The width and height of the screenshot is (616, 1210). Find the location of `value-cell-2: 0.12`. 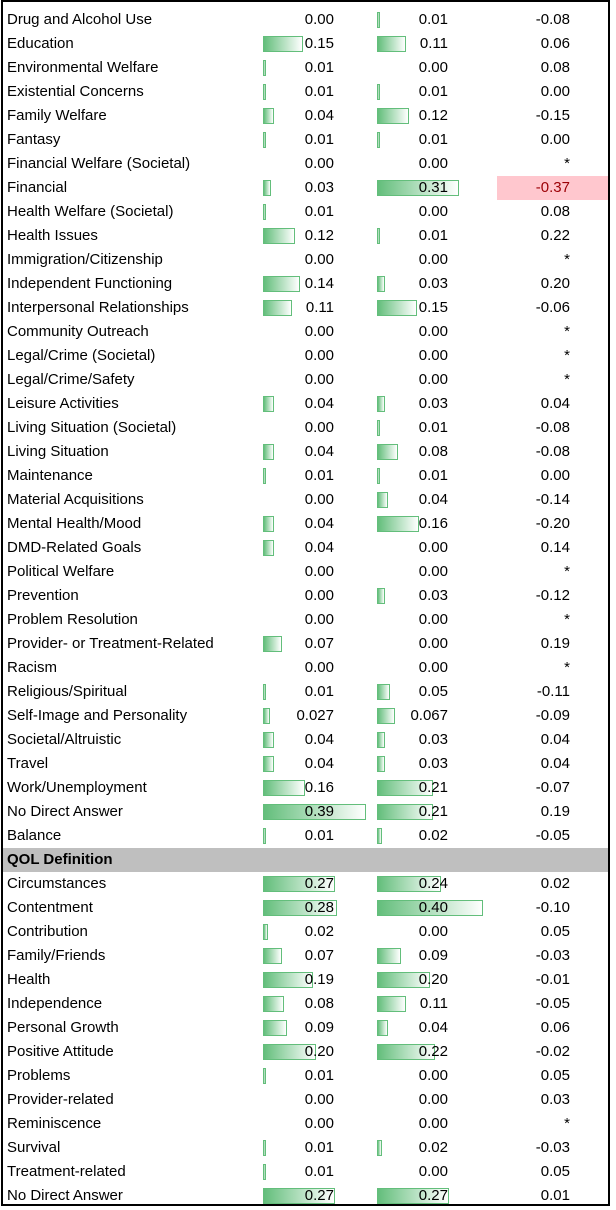

value-cell-2: 0.12 is located at coordinates (435, 116).